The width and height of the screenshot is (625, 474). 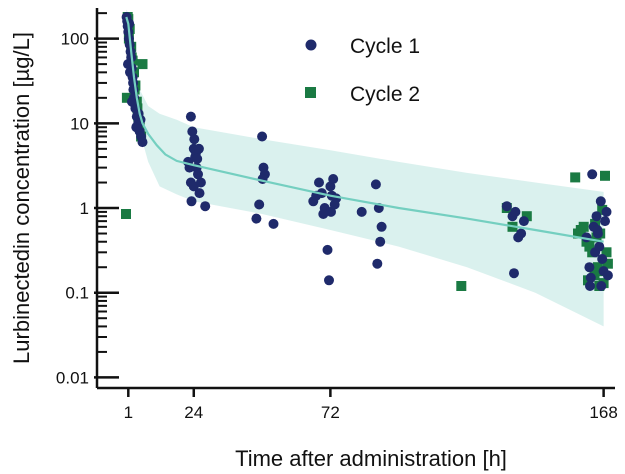 What do you see at coordinates (385, 94) in the screenshot?
I see `legend-label-cycle-2: Cycle 2` at bounding box center [385, 94].